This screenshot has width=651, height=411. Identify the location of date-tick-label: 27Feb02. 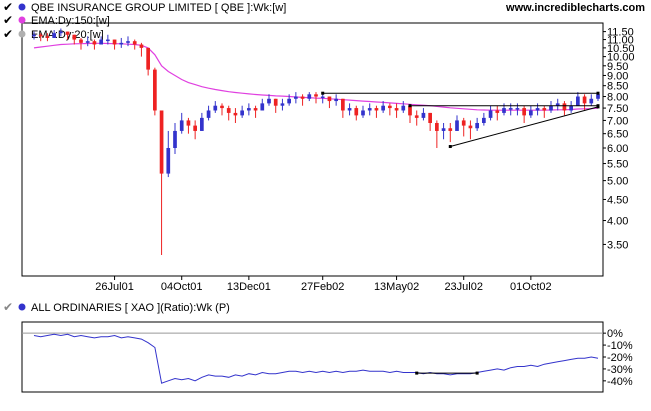
(322, 287).